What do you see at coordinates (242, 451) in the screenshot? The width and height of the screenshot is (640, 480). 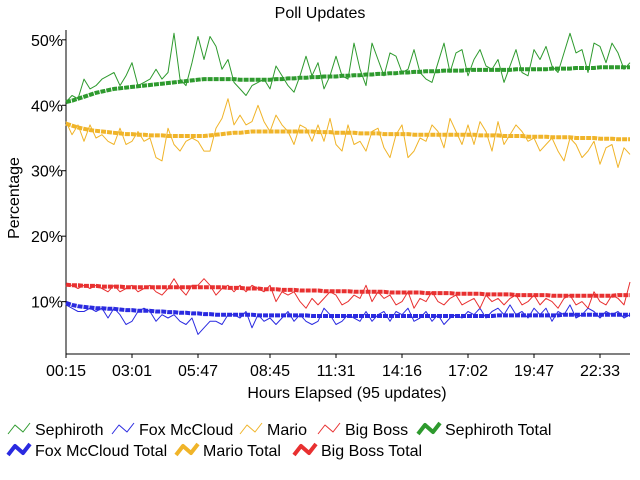 I see `legend-label-mario-total: Mario Total` at bounding box center [242, 451].